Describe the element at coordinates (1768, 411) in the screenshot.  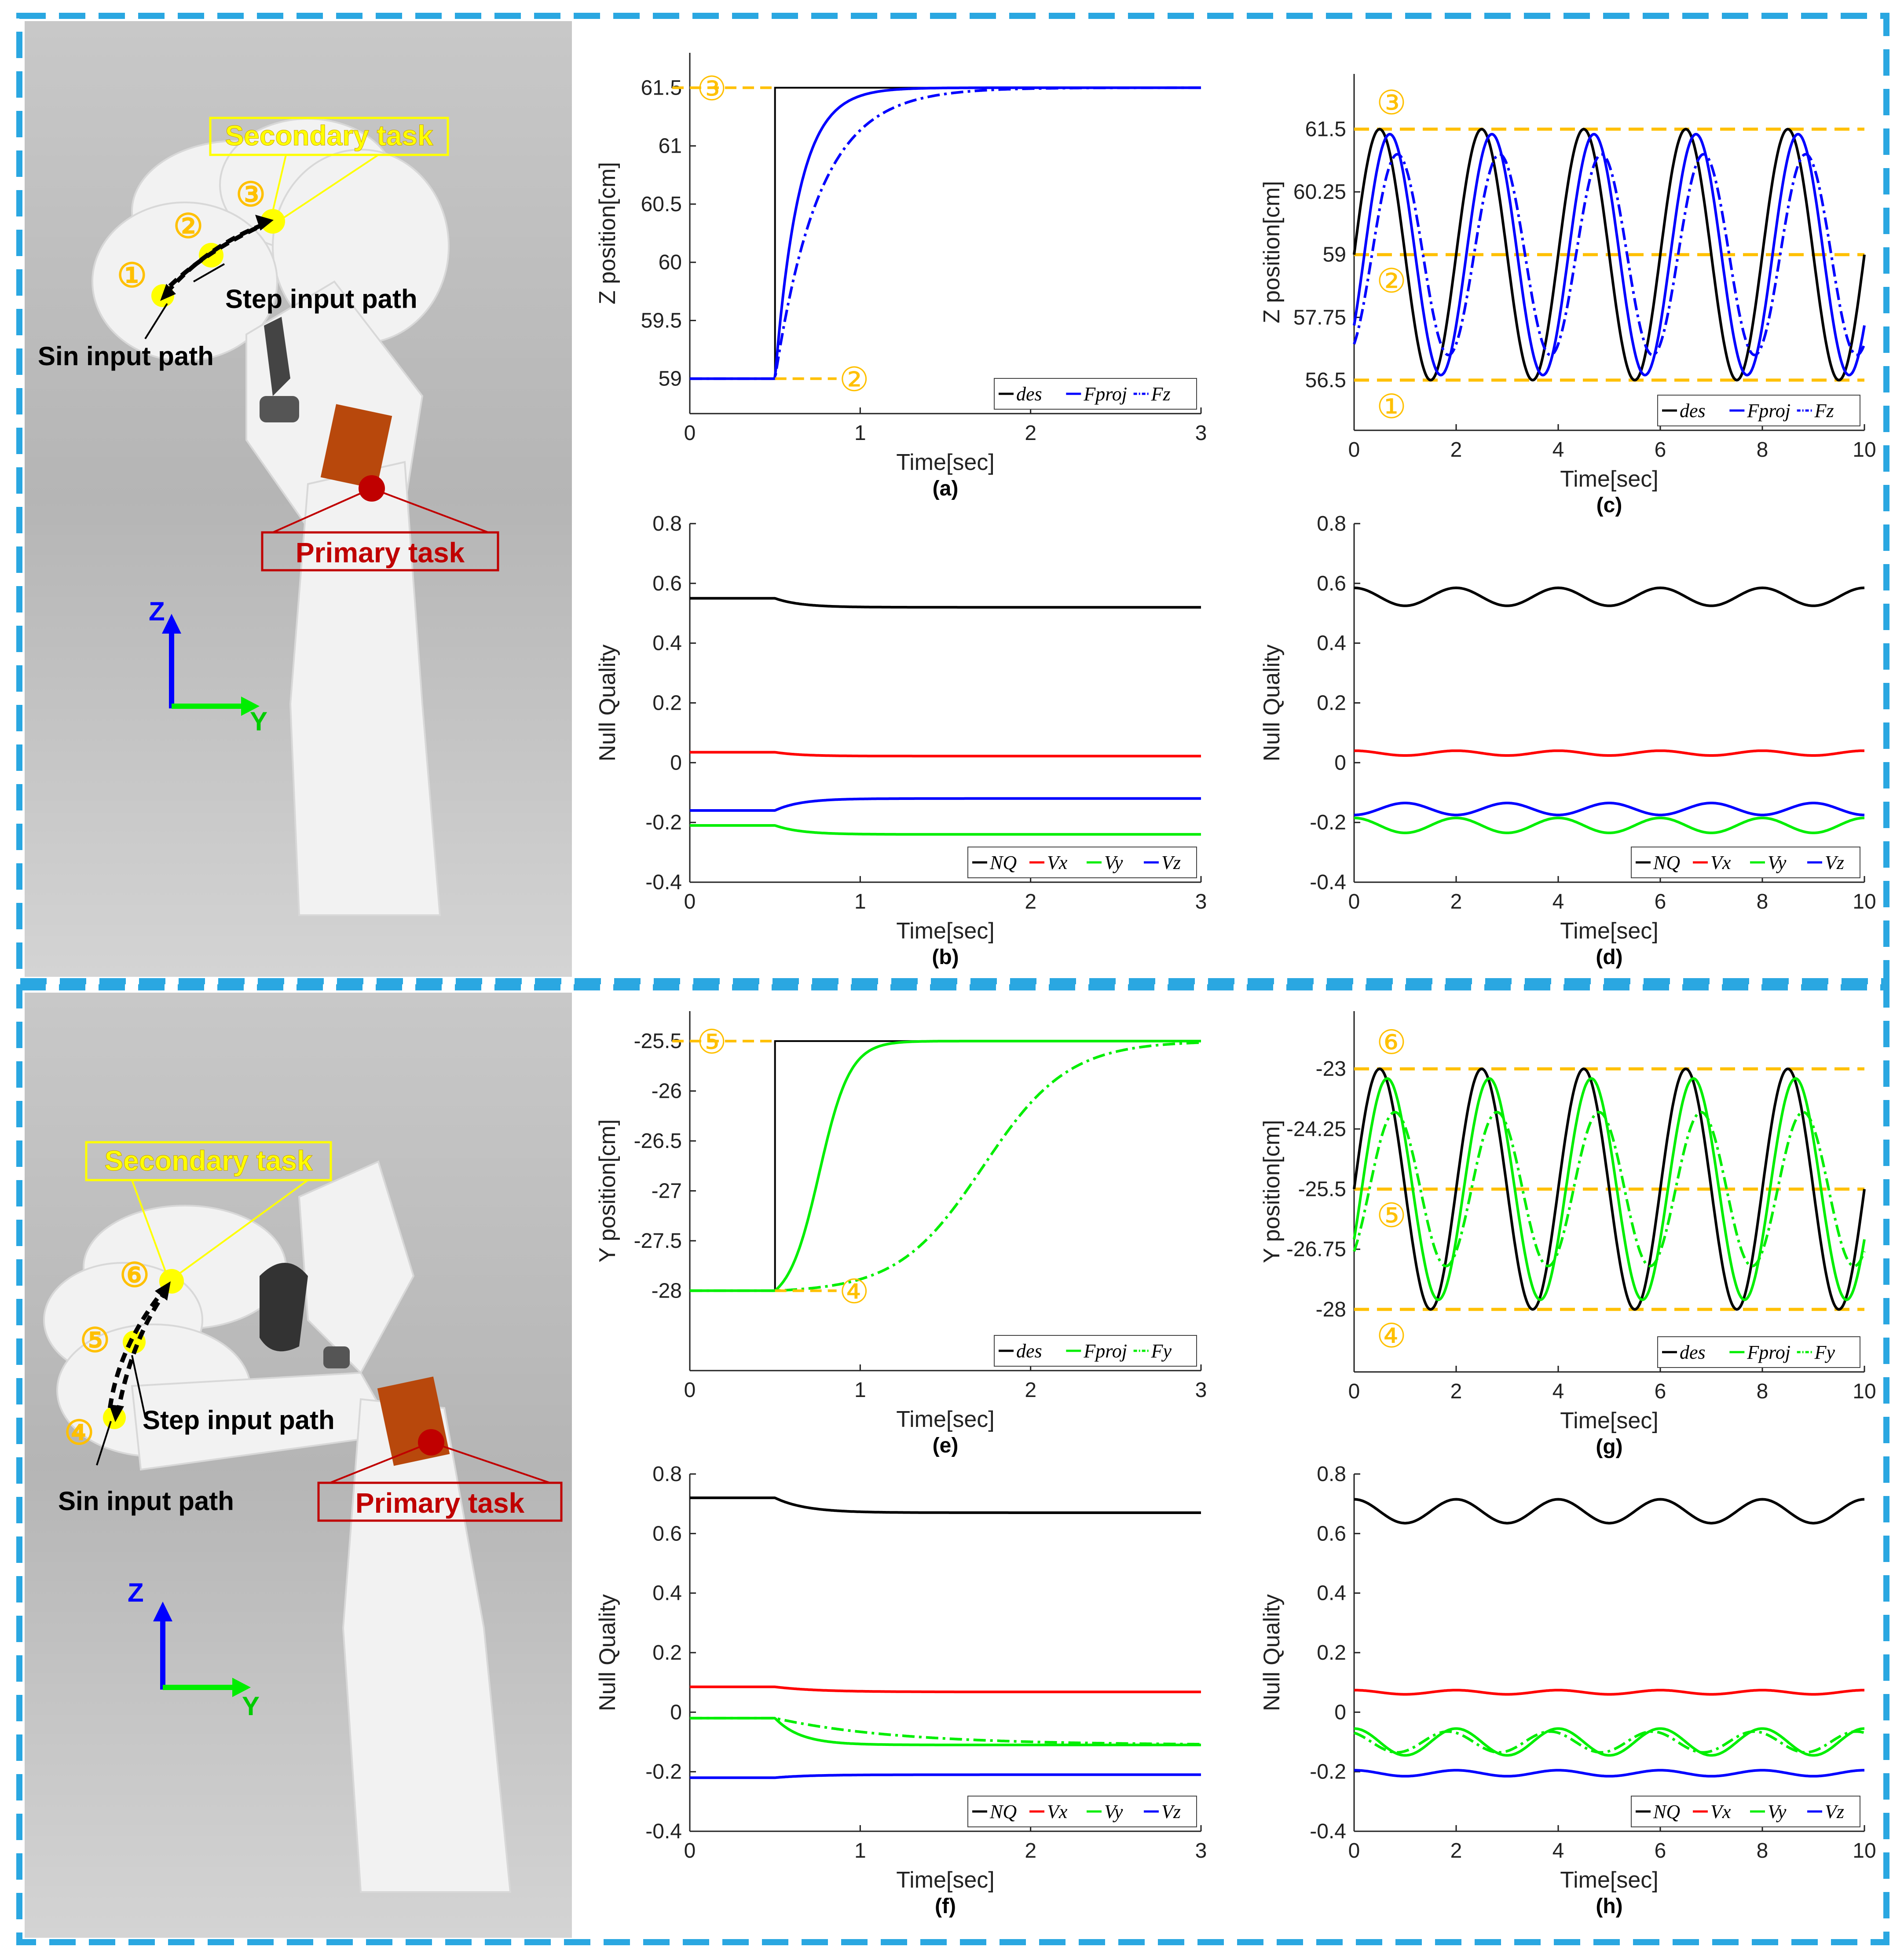
I see `legend-label: Fproj` at that location.